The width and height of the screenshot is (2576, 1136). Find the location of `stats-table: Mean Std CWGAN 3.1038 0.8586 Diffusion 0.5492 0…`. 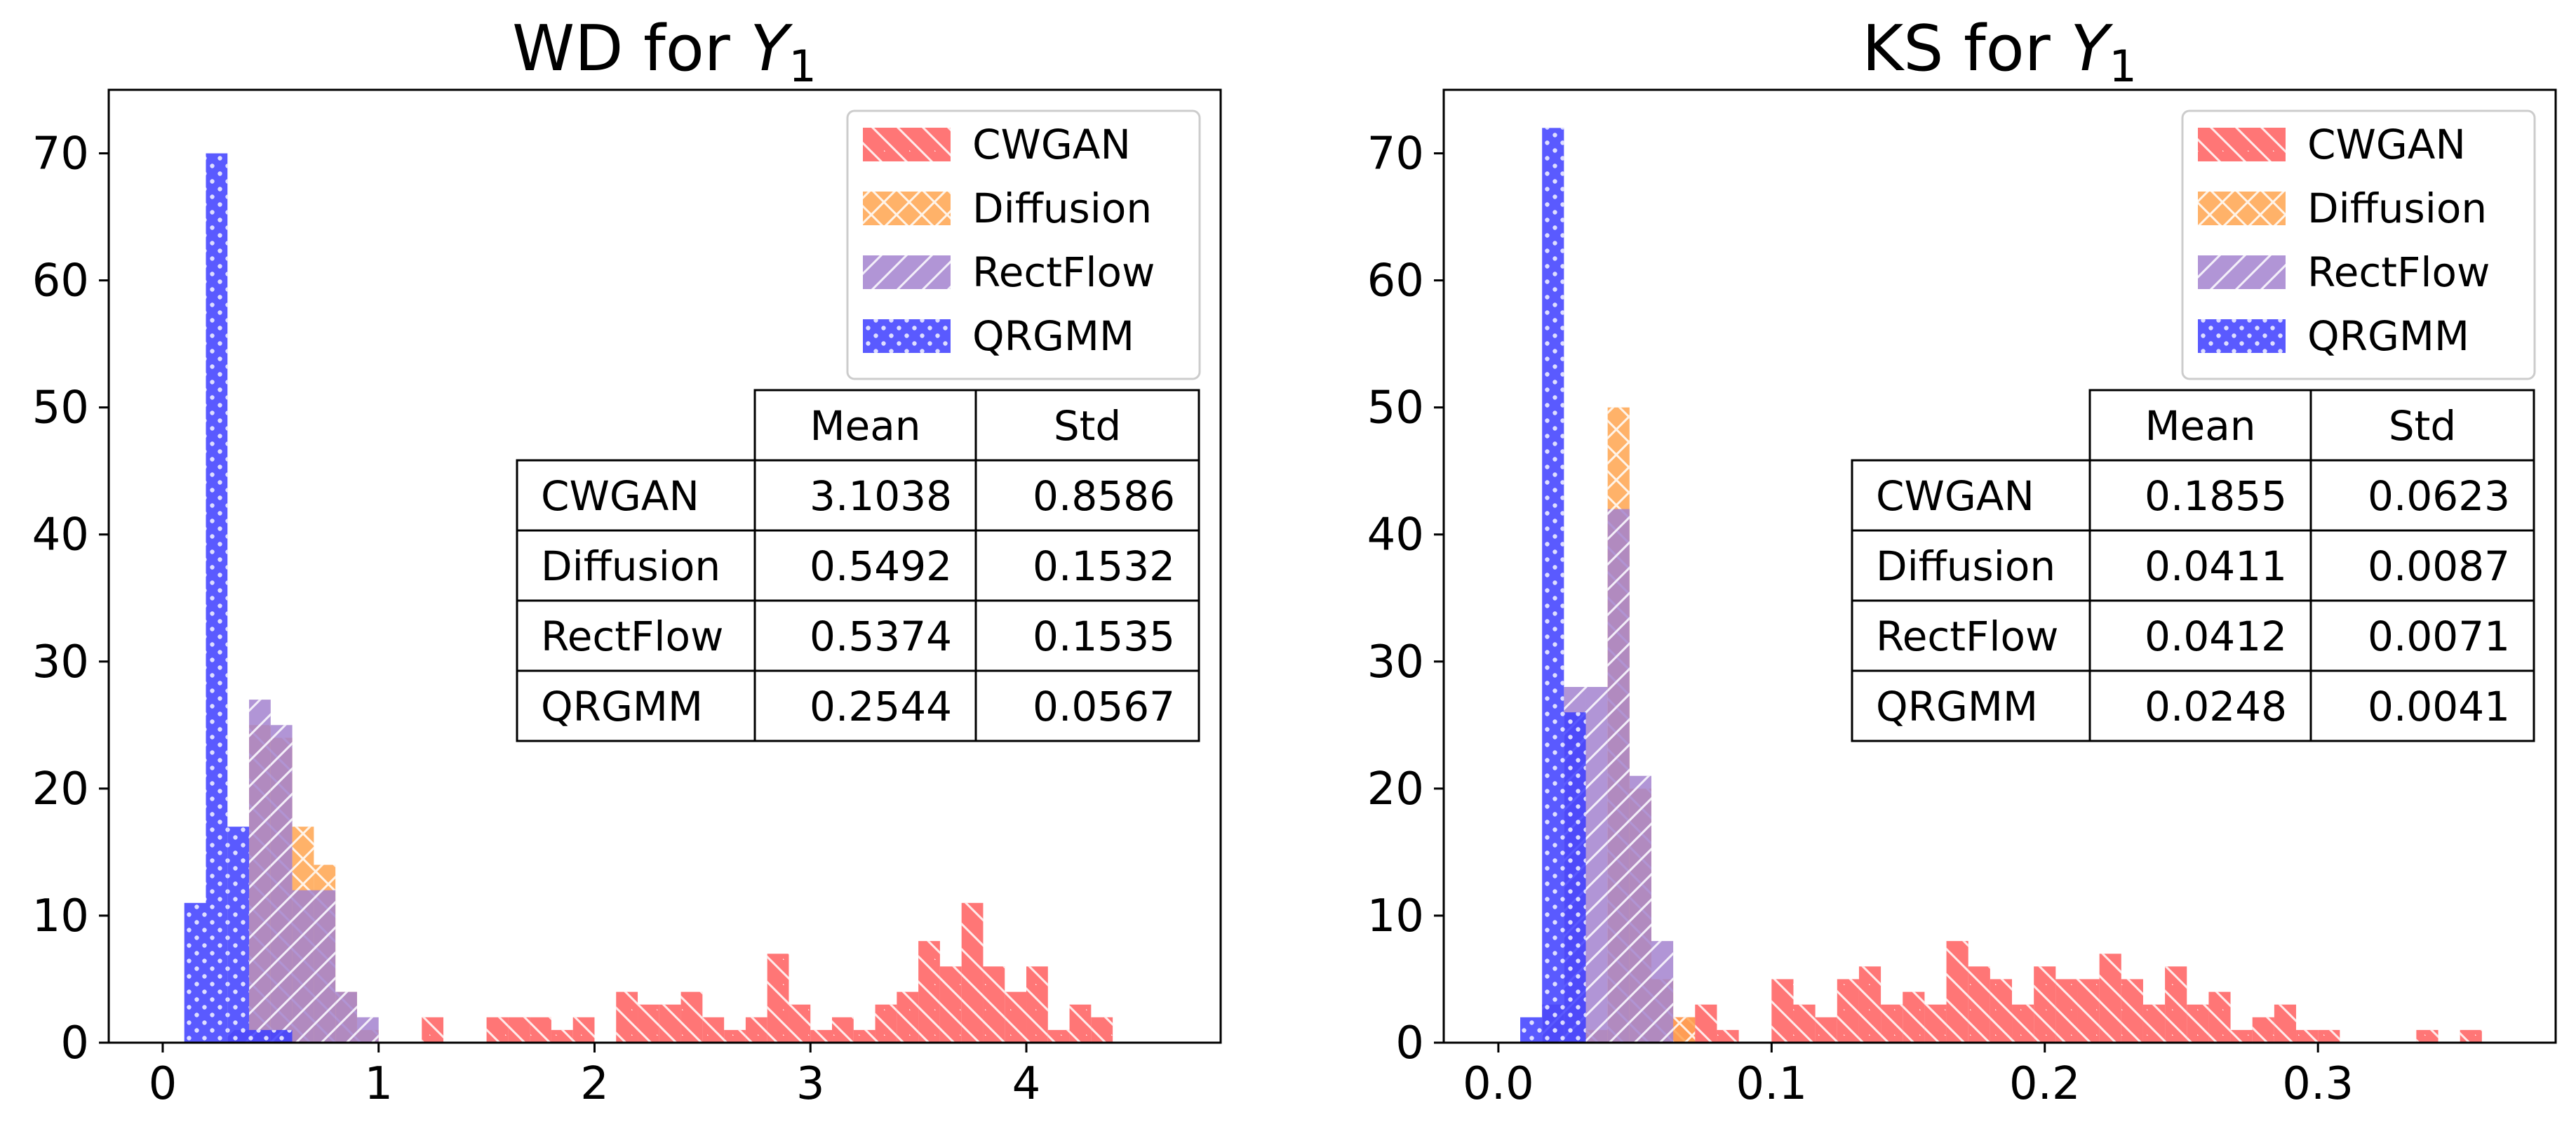

stats-table: Mean Std CWGAN 3.1038 0.8586 Diffusion 0.5492 0… is located at coordinates (858, 565).